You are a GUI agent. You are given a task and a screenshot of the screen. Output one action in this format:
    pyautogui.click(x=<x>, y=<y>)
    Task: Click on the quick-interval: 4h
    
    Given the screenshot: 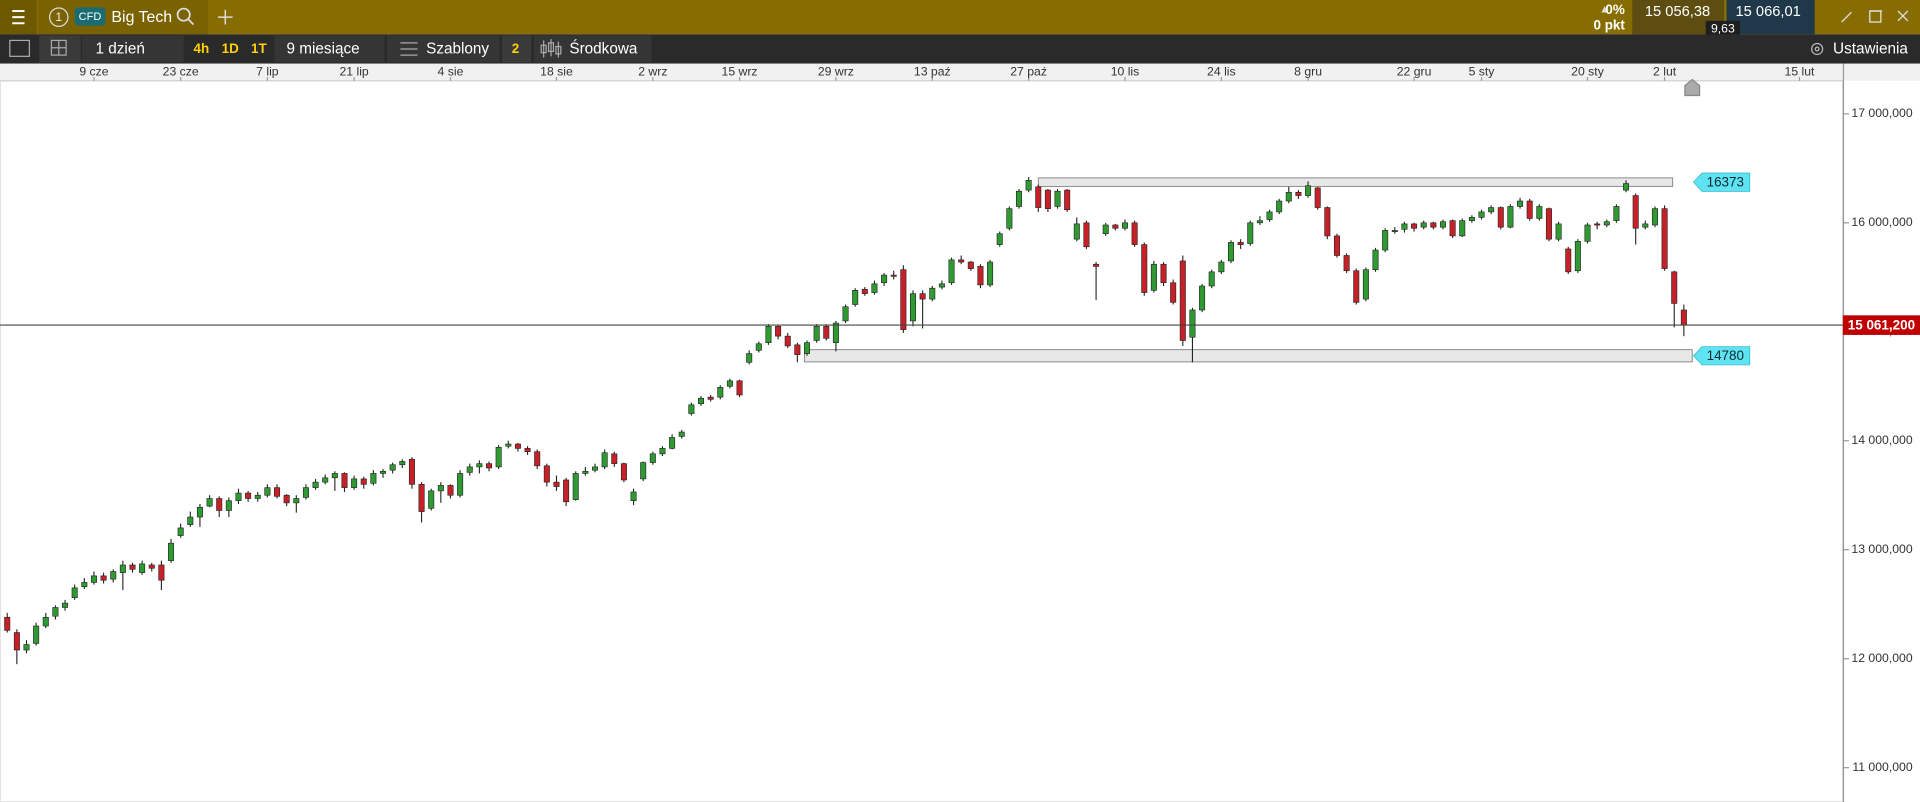 What is the action you would take?
    pyautogui.click(x=201, y=48)
    